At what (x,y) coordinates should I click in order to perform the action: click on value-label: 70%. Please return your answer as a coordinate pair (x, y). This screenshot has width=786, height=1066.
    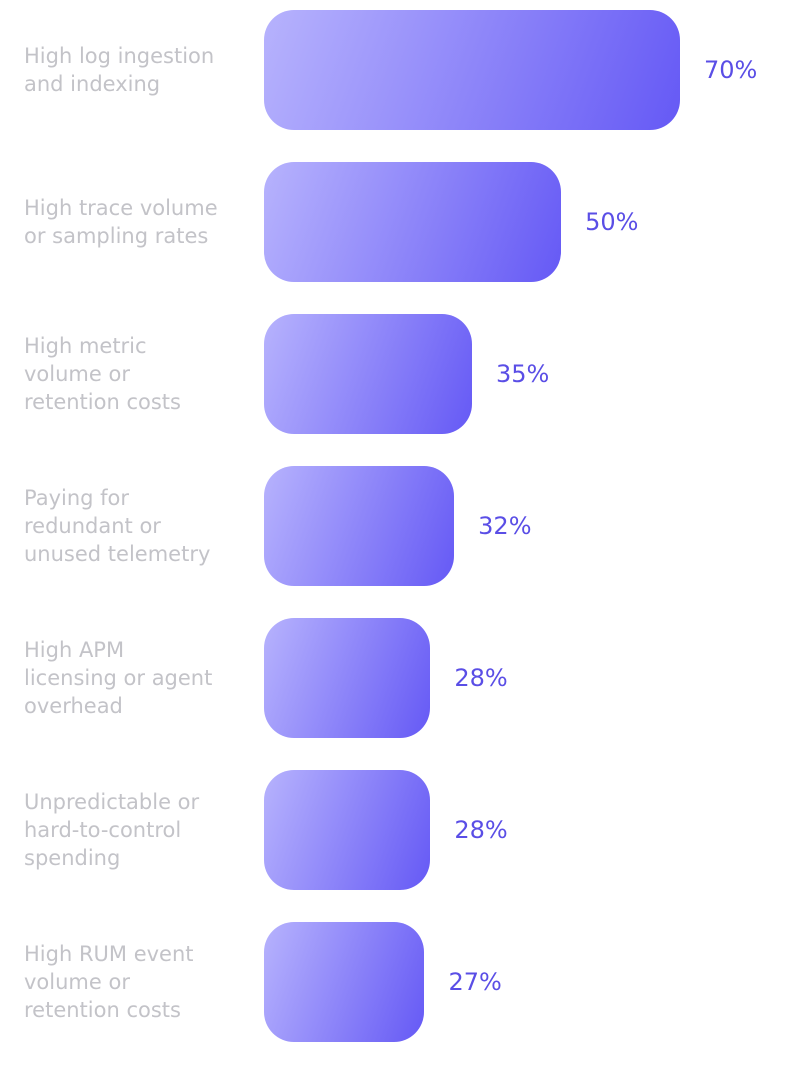
    Looking at the image, I should click on (731, 70).